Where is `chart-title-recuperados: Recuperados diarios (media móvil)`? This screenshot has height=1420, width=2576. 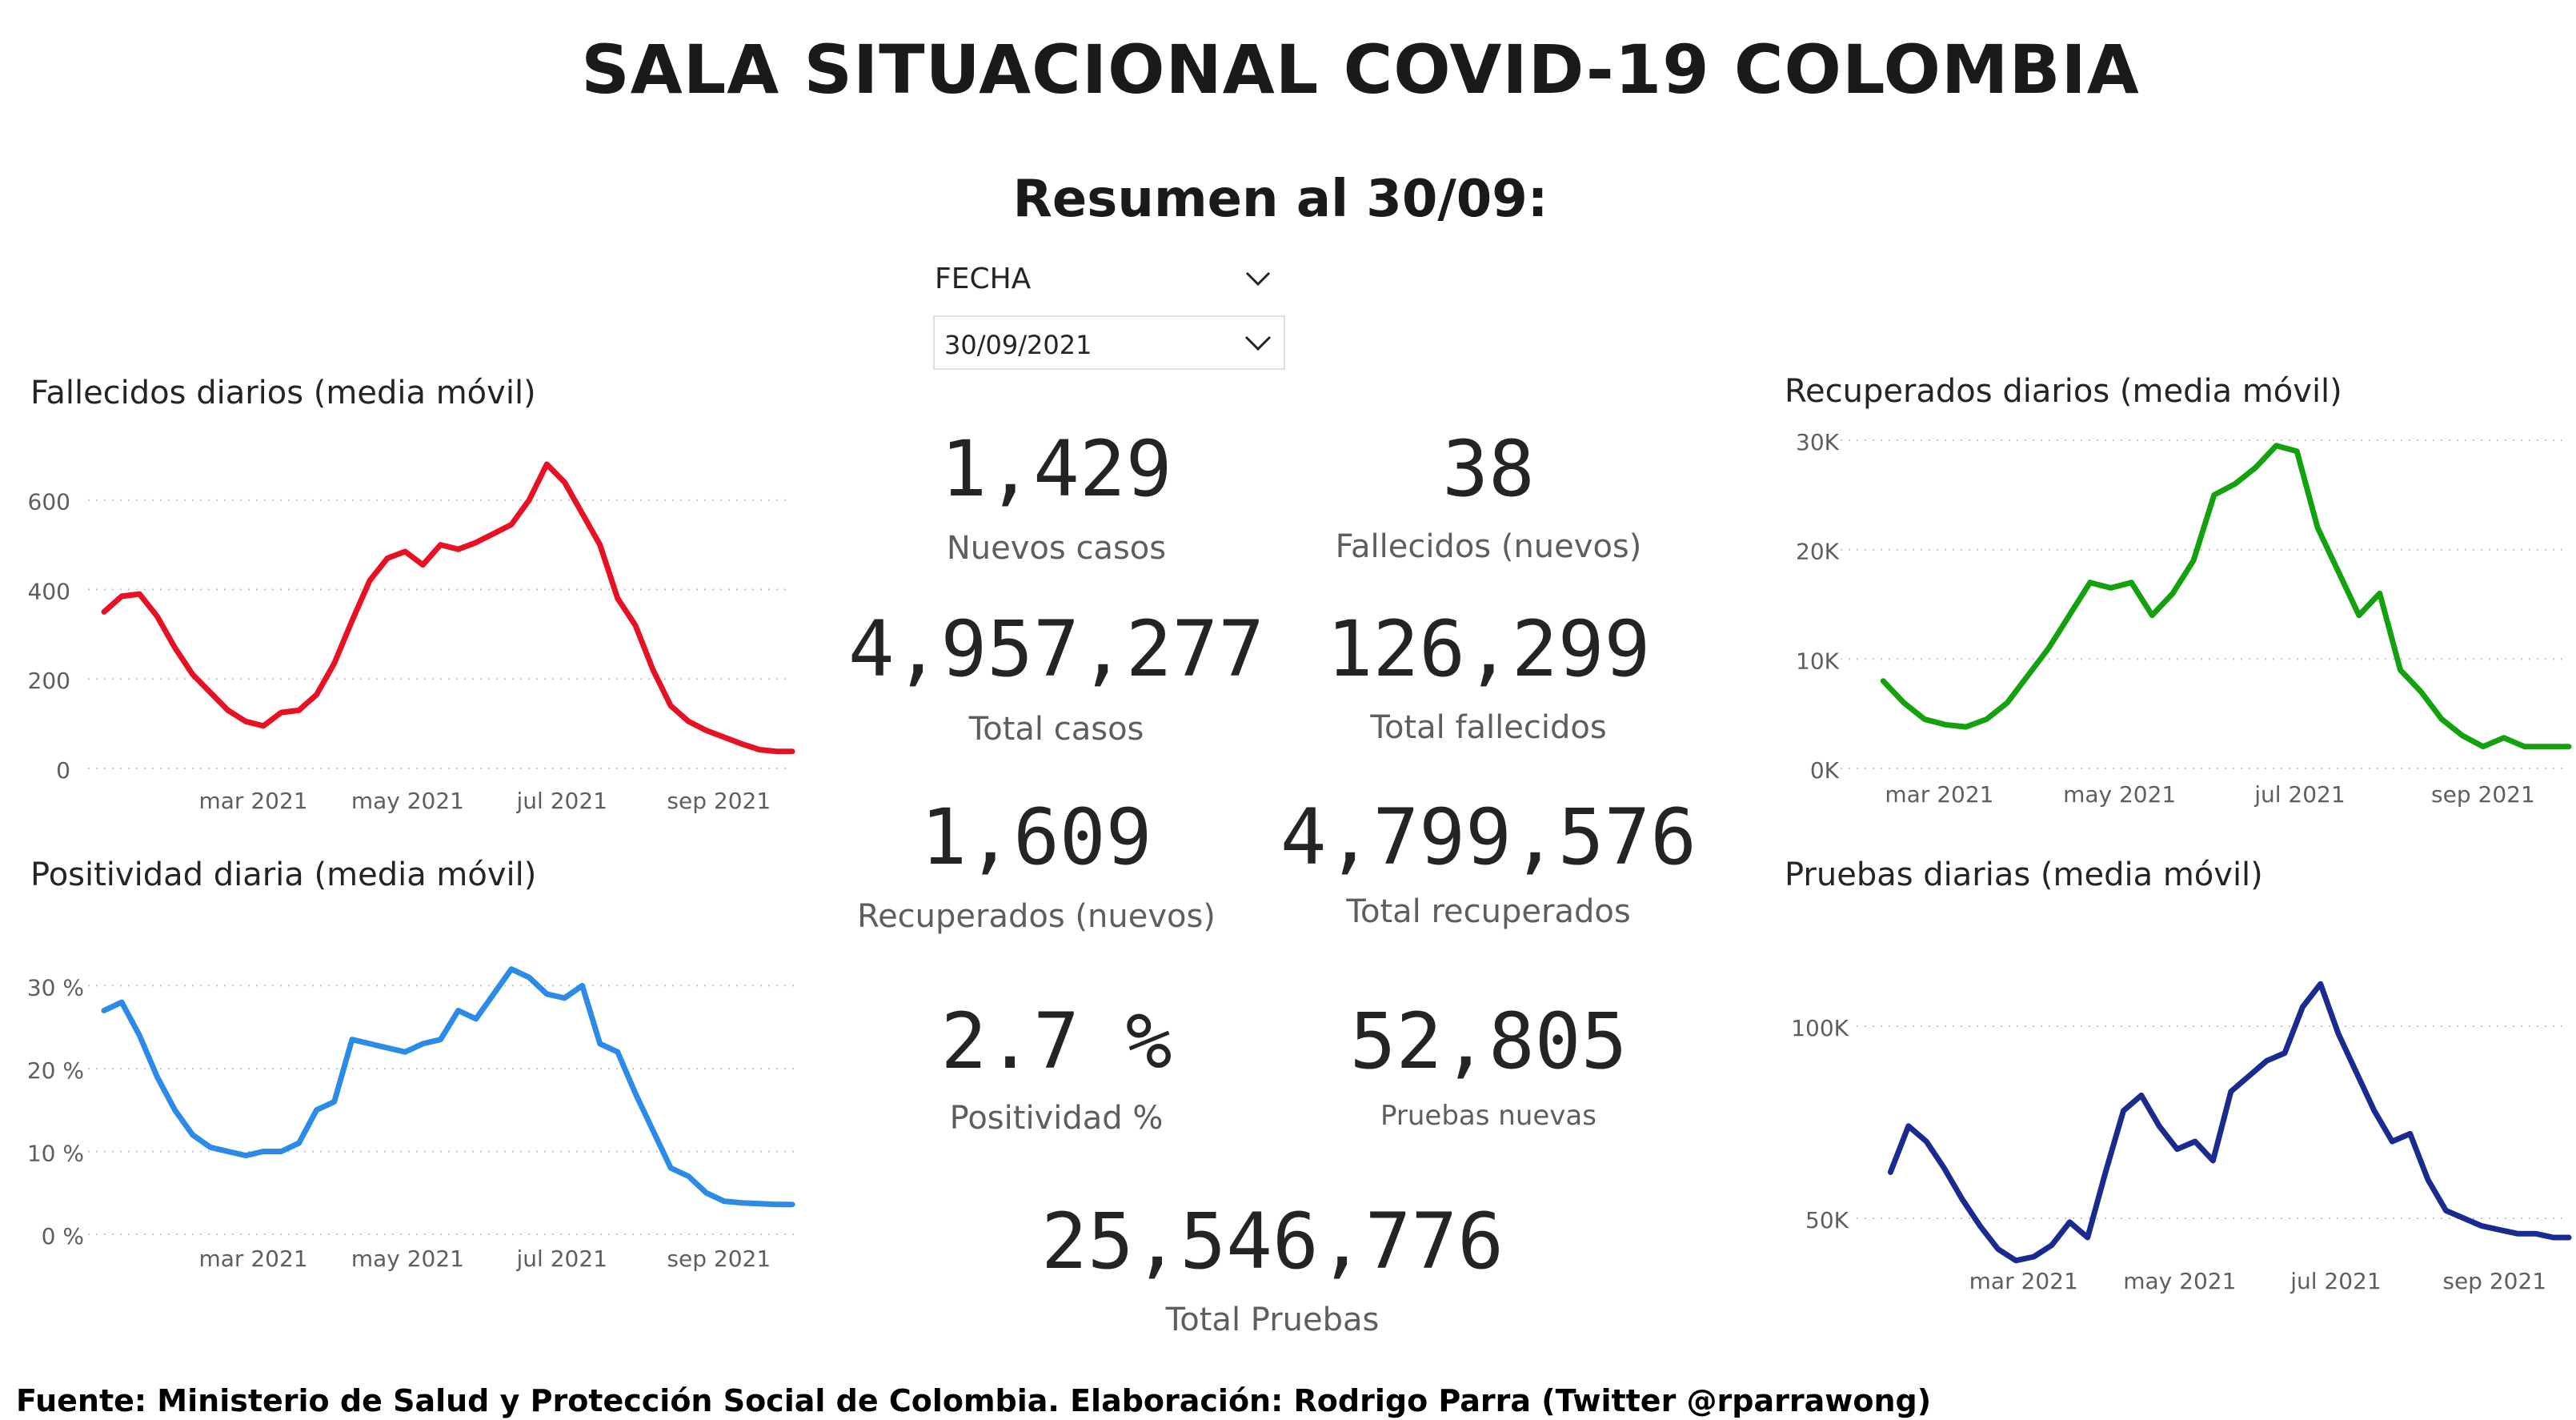 chart-title-recuperados: Recuperados diarios (media móvil) is located at coordinates (2063, 391).